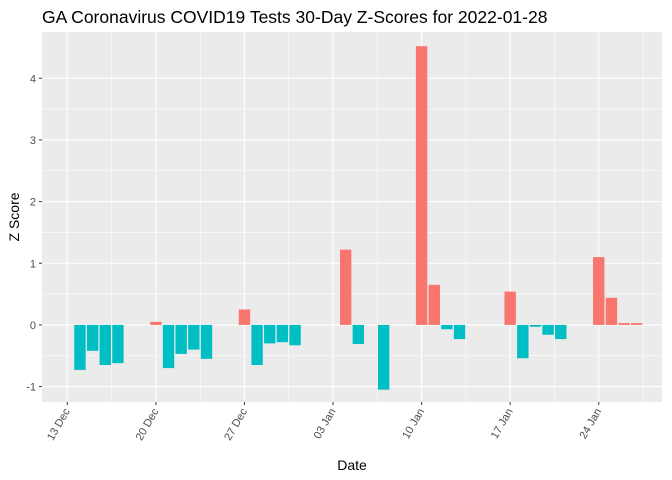 Image resolution: width=672 pixels, height=480 pixels. Describe the element at coordinates (236, 424) in the screenshot. I see `x-tick-label: 27 Dec` at that location.